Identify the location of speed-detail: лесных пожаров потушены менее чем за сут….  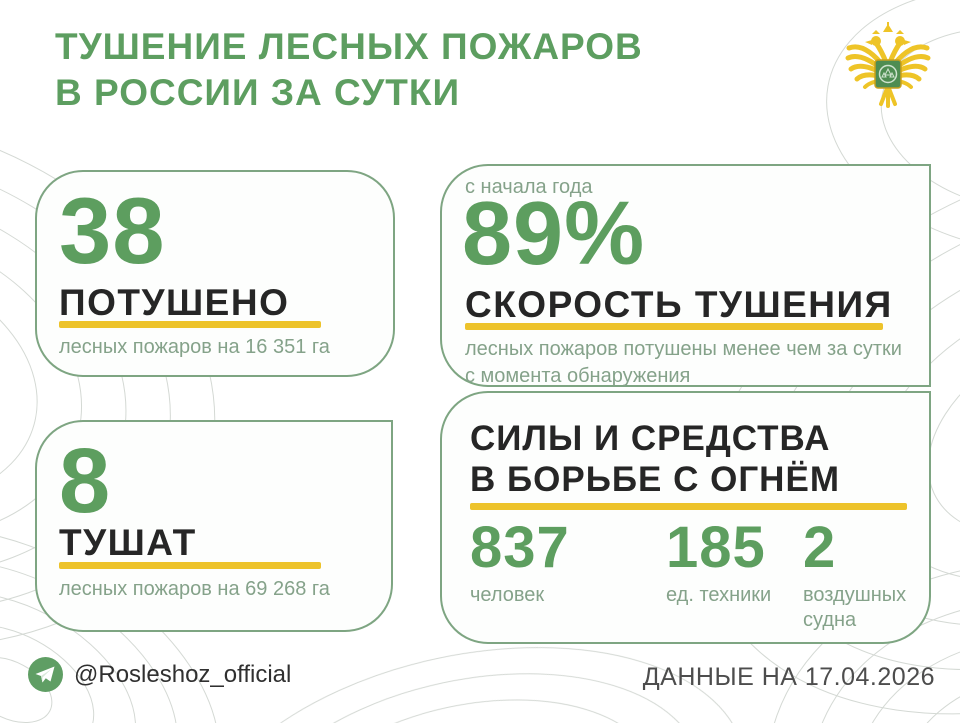
(683, 363).